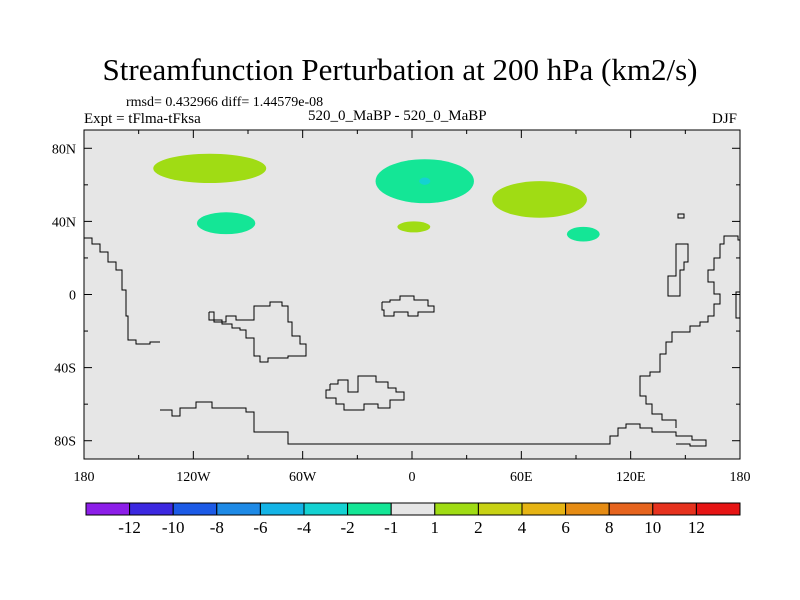 Image resolution: width=800 pixels, height=600 pixels. Describe the element at coordinates (64, 222) in the screenshot. I see `y-tick-label-40n: 40N` at that location.